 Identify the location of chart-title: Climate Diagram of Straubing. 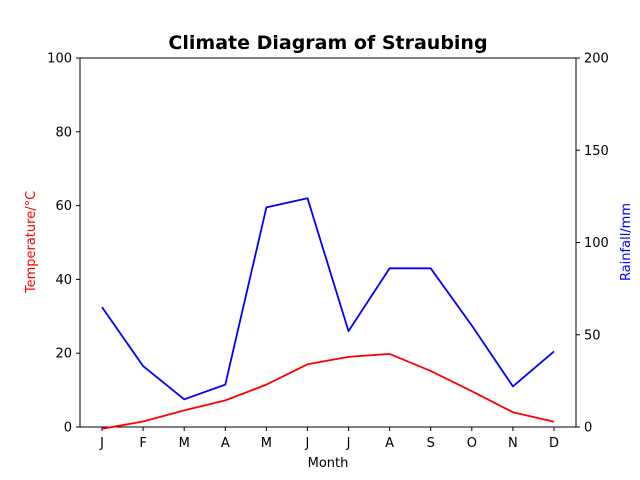
(327, 43).